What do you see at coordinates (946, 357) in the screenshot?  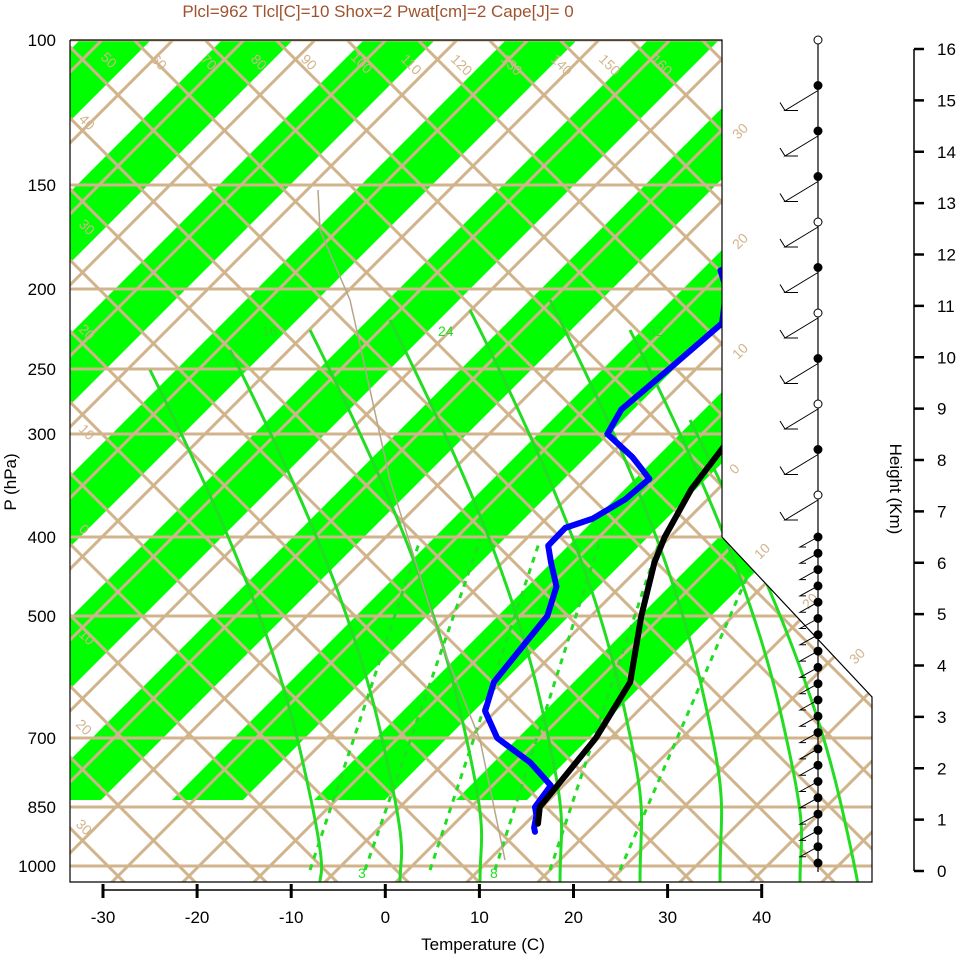 I see `height-tick-label: 10` at bounding box center [946, 357].